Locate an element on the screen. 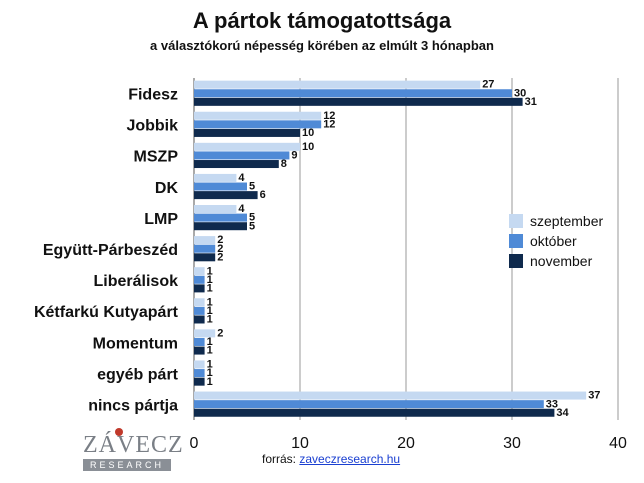  source-link: zaveczresearch.hu is located at coordinates (350, 459).